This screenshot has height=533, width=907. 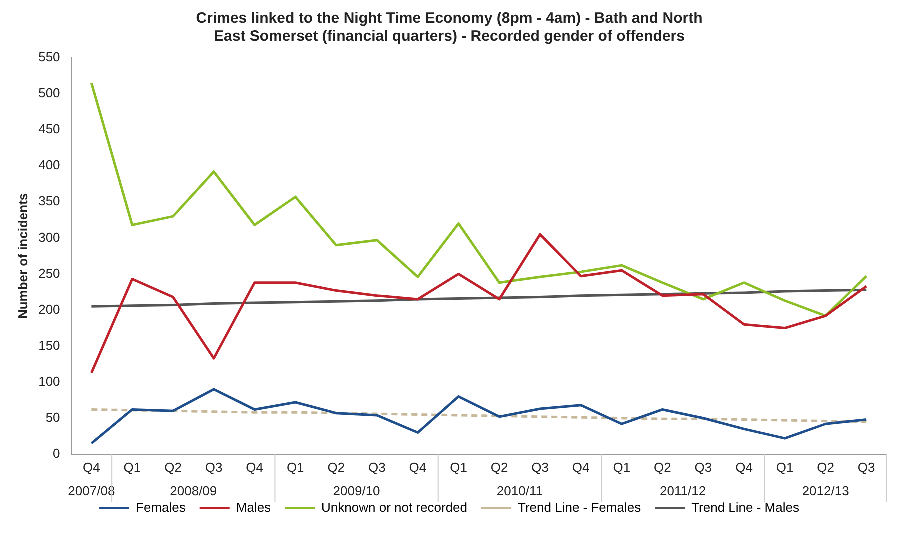 What do you see at coordinates (49, 309) in the screenshot?
I see `y-tick-label: 200` at bounding box center [49, 309].